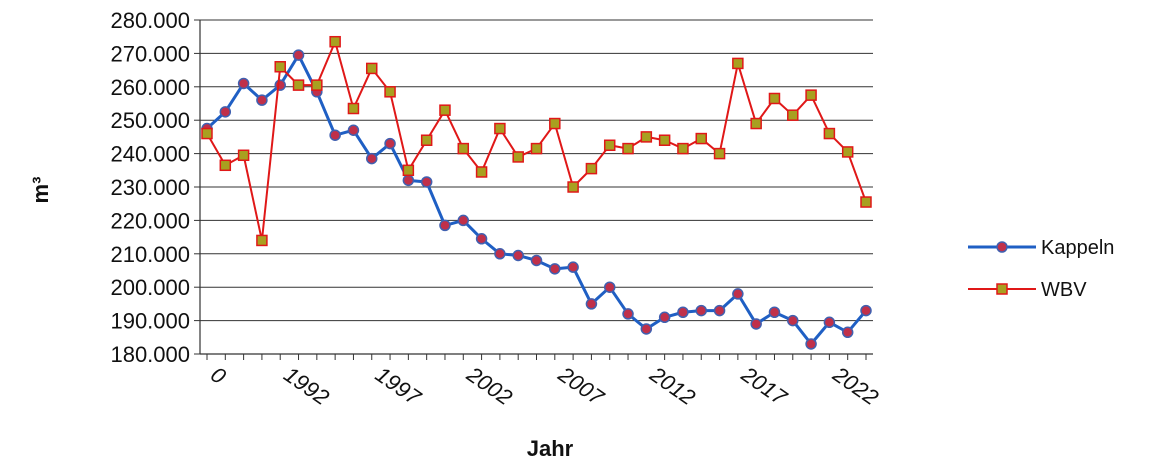 The width and height of the screenshot is (1149, 466). Describe the element at coordinates (855, 385) in the screenshot. I see `x-tick-label: 2022` at that location.